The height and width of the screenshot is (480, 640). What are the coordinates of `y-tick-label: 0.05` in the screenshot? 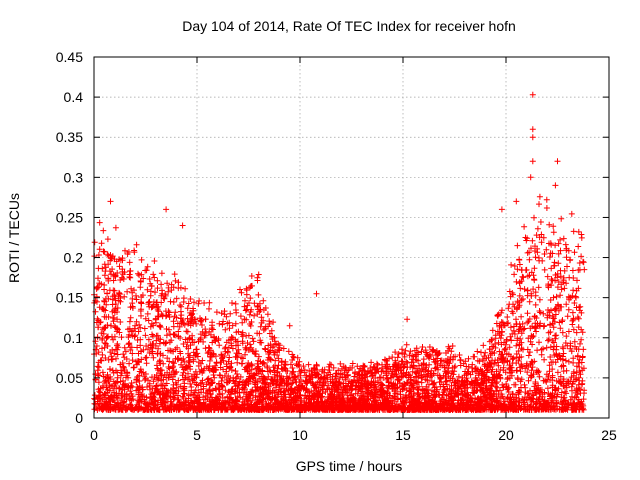 It's located at (69, 378).